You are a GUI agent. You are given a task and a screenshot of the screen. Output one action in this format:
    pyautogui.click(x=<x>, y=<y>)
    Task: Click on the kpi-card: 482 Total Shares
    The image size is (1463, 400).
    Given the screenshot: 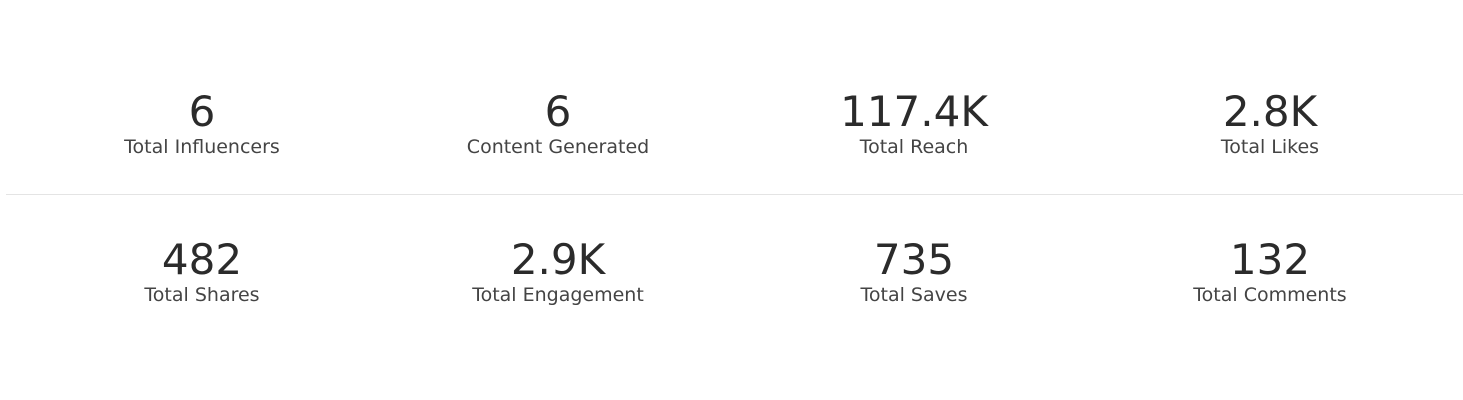 What is the action you would take?
    pyautogui.click(x=202, y=286)
    